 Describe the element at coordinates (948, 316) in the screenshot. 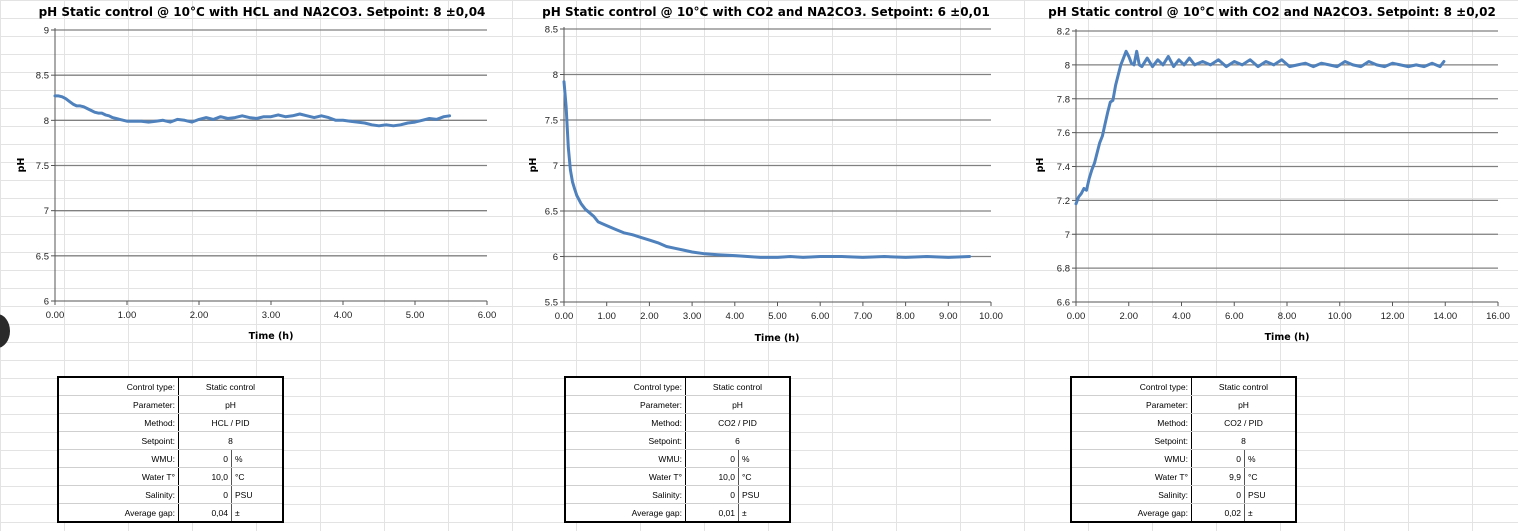

I see `x-tick-label: 9.00` at that location.